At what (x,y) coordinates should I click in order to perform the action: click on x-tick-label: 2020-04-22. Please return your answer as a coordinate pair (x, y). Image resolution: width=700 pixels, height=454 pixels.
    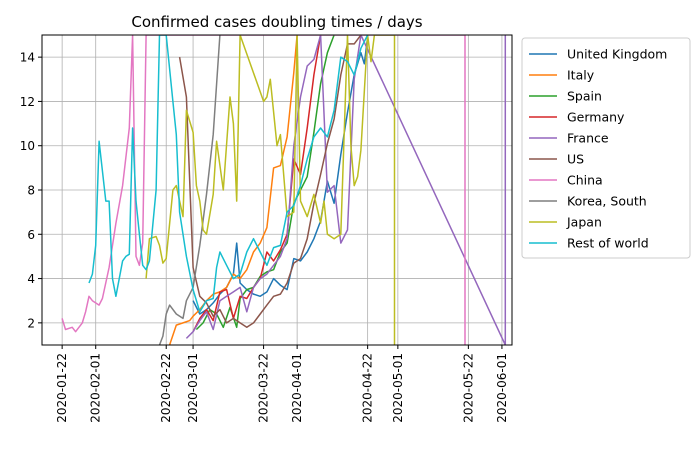
    Looking at the image, I should click on (368, 388).